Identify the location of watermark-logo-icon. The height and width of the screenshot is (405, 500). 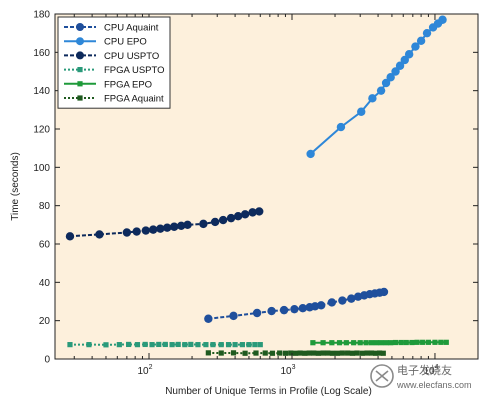
(382, 376).